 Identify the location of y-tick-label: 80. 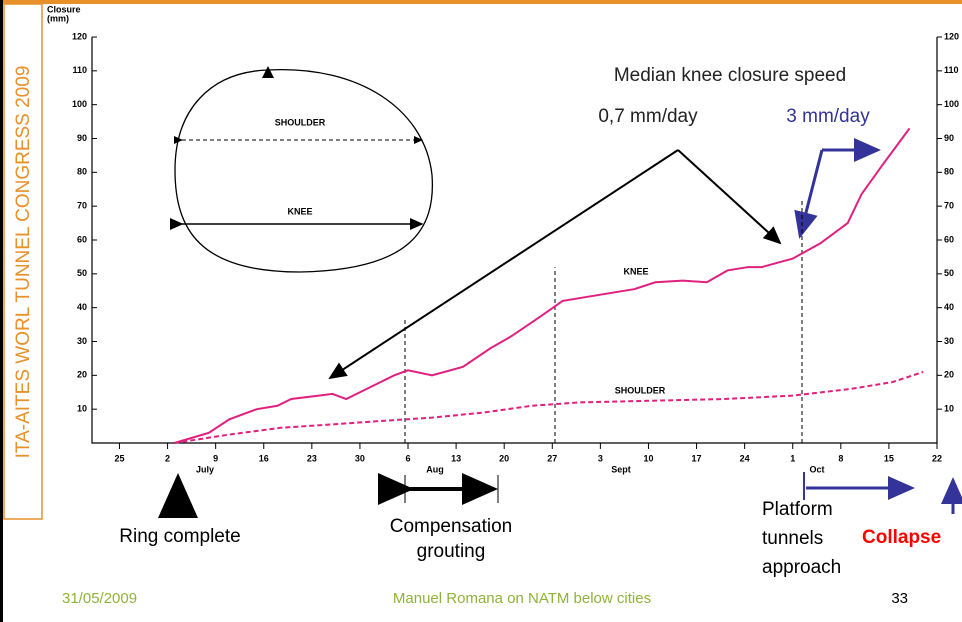
(82, 172).